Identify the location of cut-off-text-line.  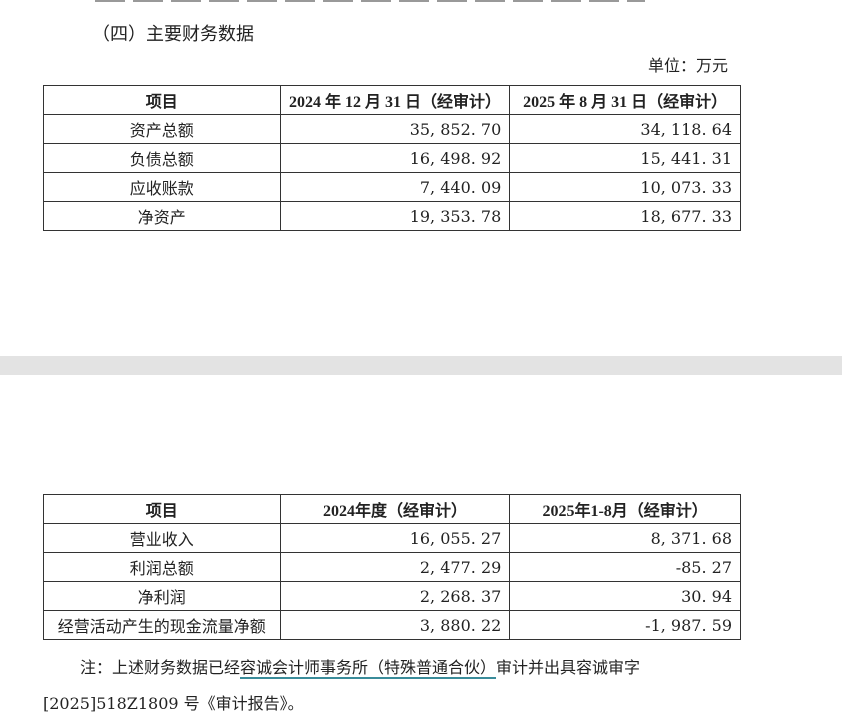
(370, 2).